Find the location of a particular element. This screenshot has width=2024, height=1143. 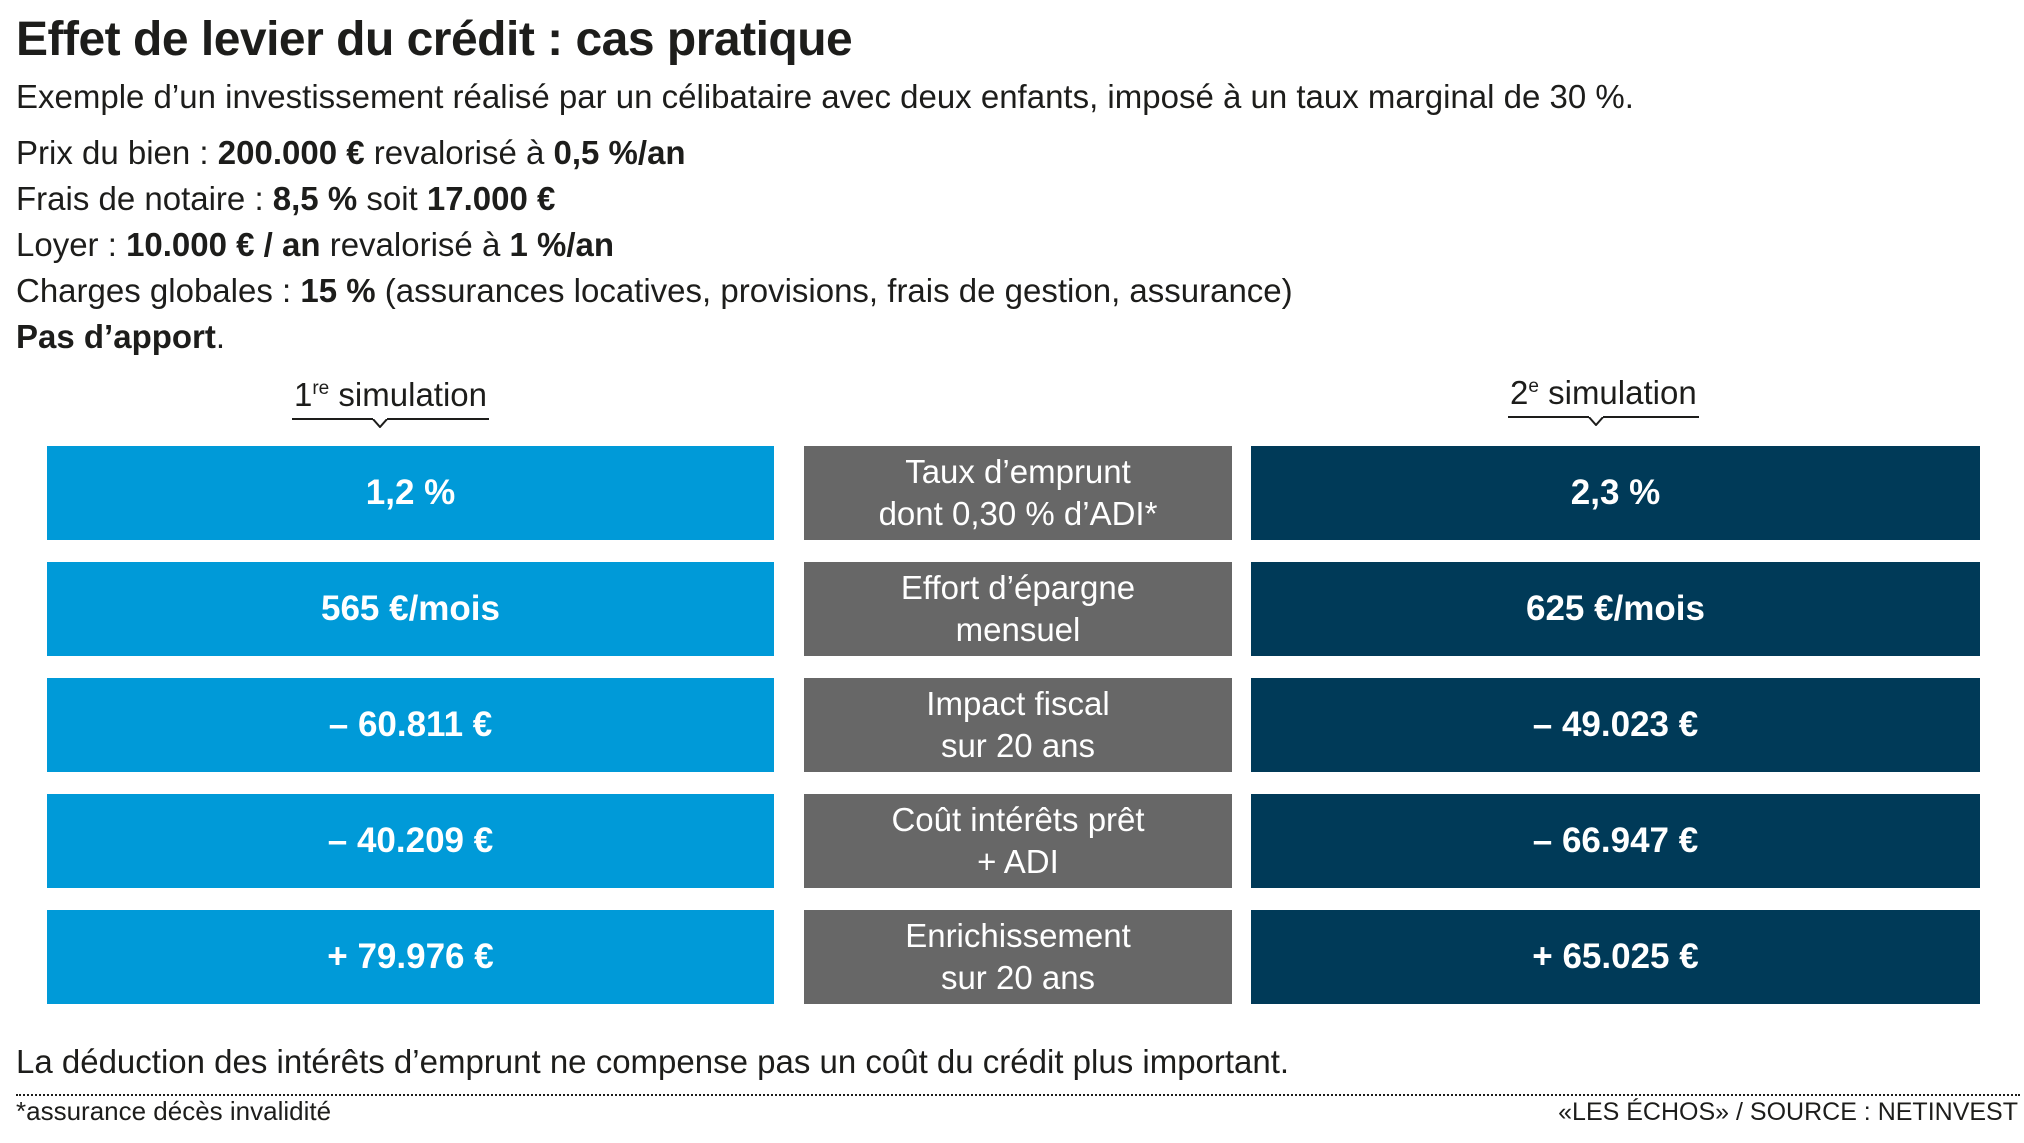

sim2-cell-effort: 625 €/mois is located at coordinates (1615, 609).